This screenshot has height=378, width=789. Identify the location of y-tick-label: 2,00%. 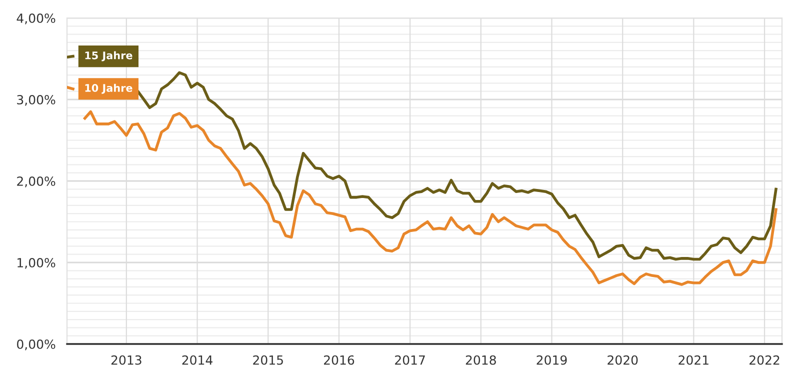
(36, 182).